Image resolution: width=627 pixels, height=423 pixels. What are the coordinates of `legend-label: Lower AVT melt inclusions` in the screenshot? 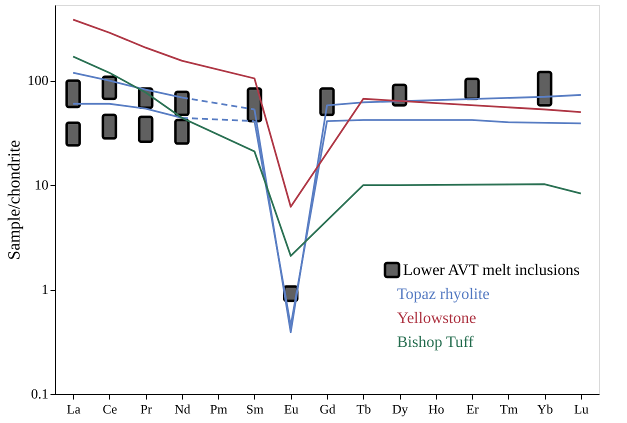 It's located at (491, 270).